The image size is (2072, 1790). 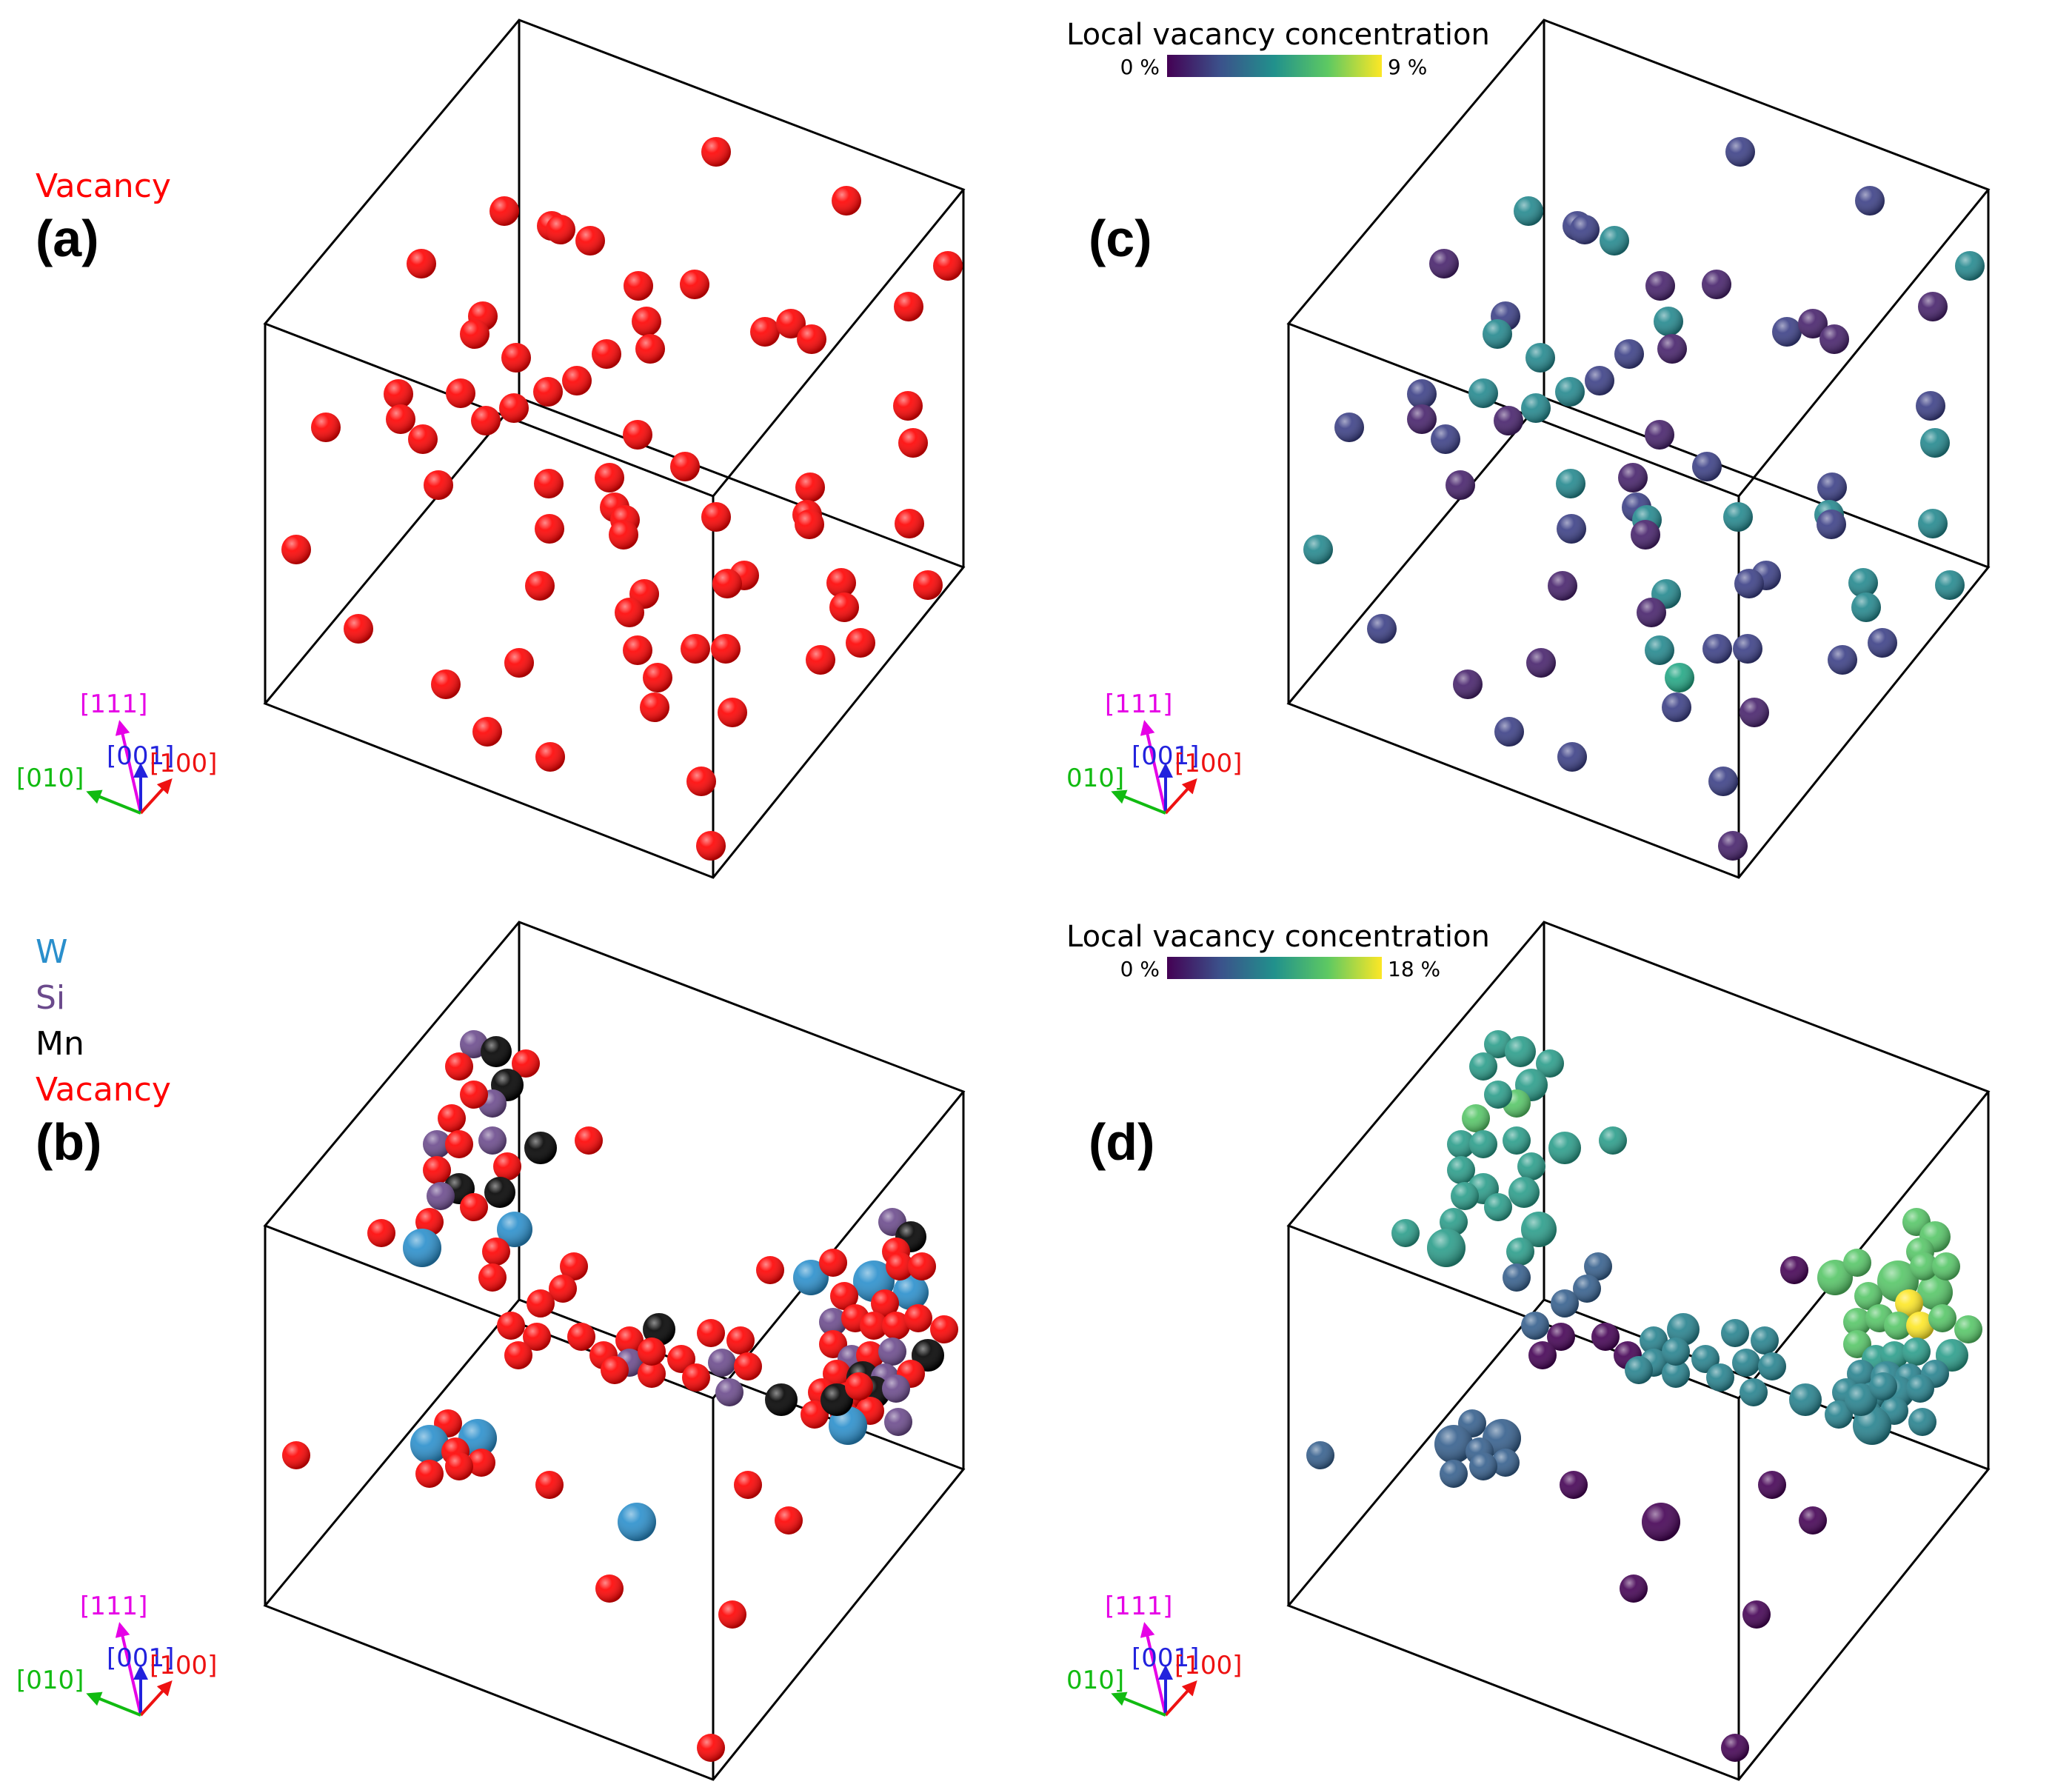 What do you see at coordinates (1208, 1665) in the screenshot?
I see `axis-label-100: [100]` at bounding box center [1208, 1665].